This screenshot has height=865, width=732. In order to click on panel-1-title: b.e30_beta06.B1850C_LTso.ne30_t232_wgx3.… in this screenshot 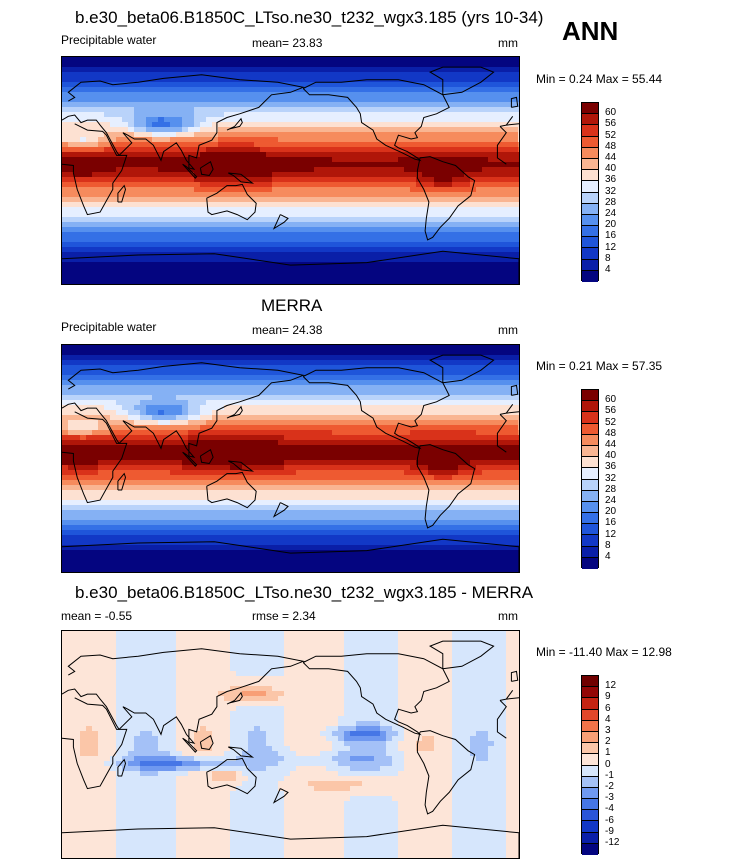, I will do `click(309, 17)`.